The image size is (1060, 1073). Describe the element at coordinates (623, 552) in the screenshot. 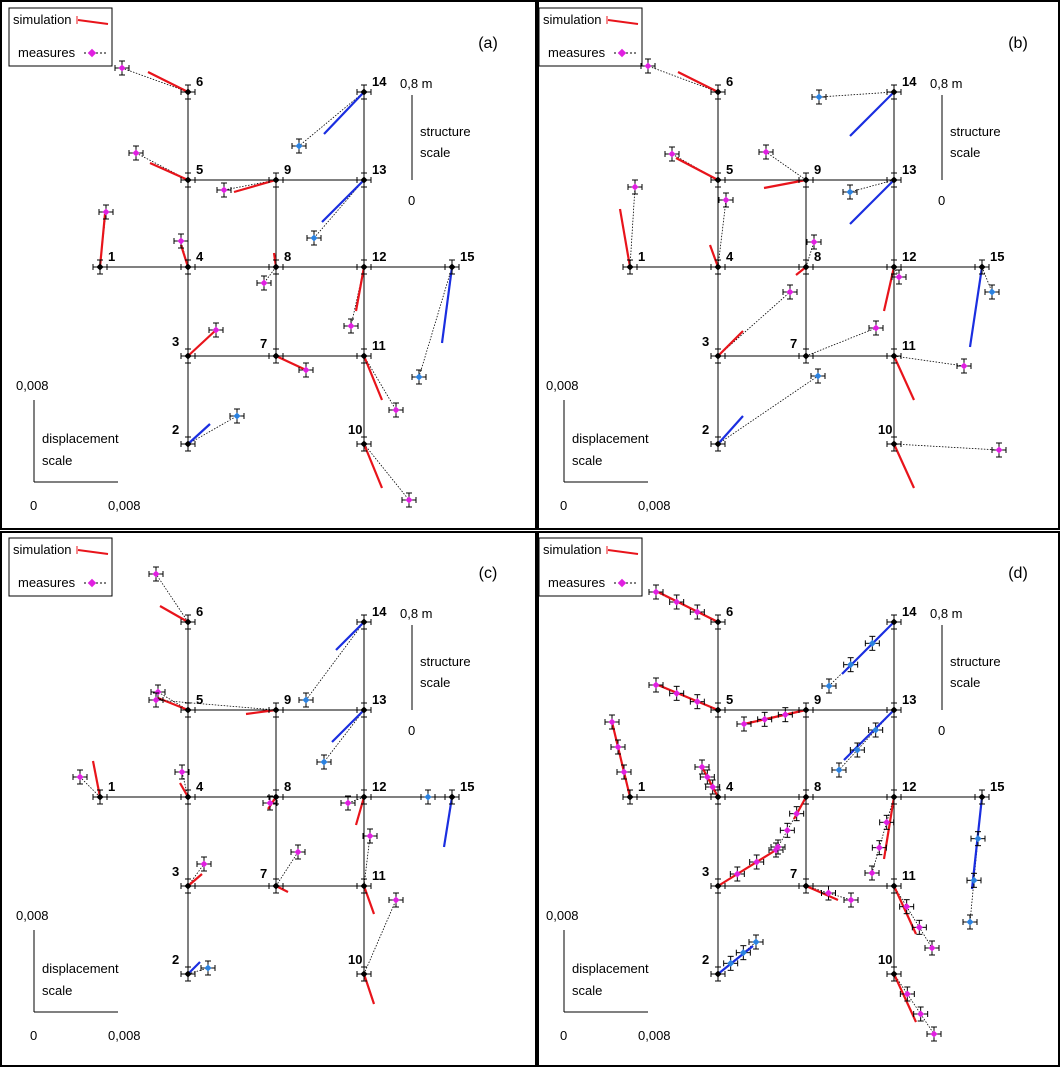

I see `legend-simulation-swatch` at that location.